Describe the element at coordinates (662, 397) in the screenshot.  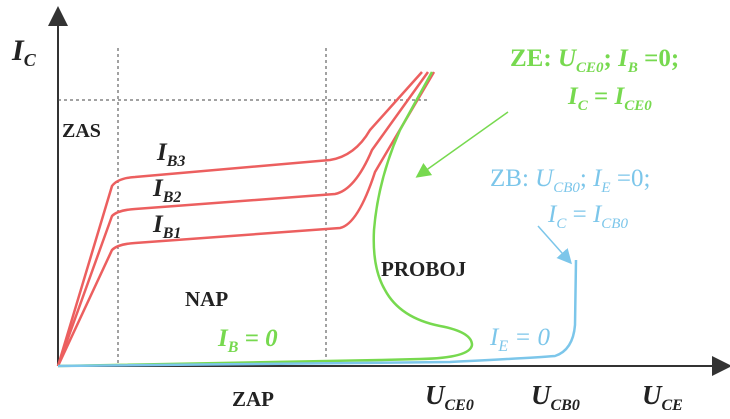
I see `x-axis-label: UCE` at that location.